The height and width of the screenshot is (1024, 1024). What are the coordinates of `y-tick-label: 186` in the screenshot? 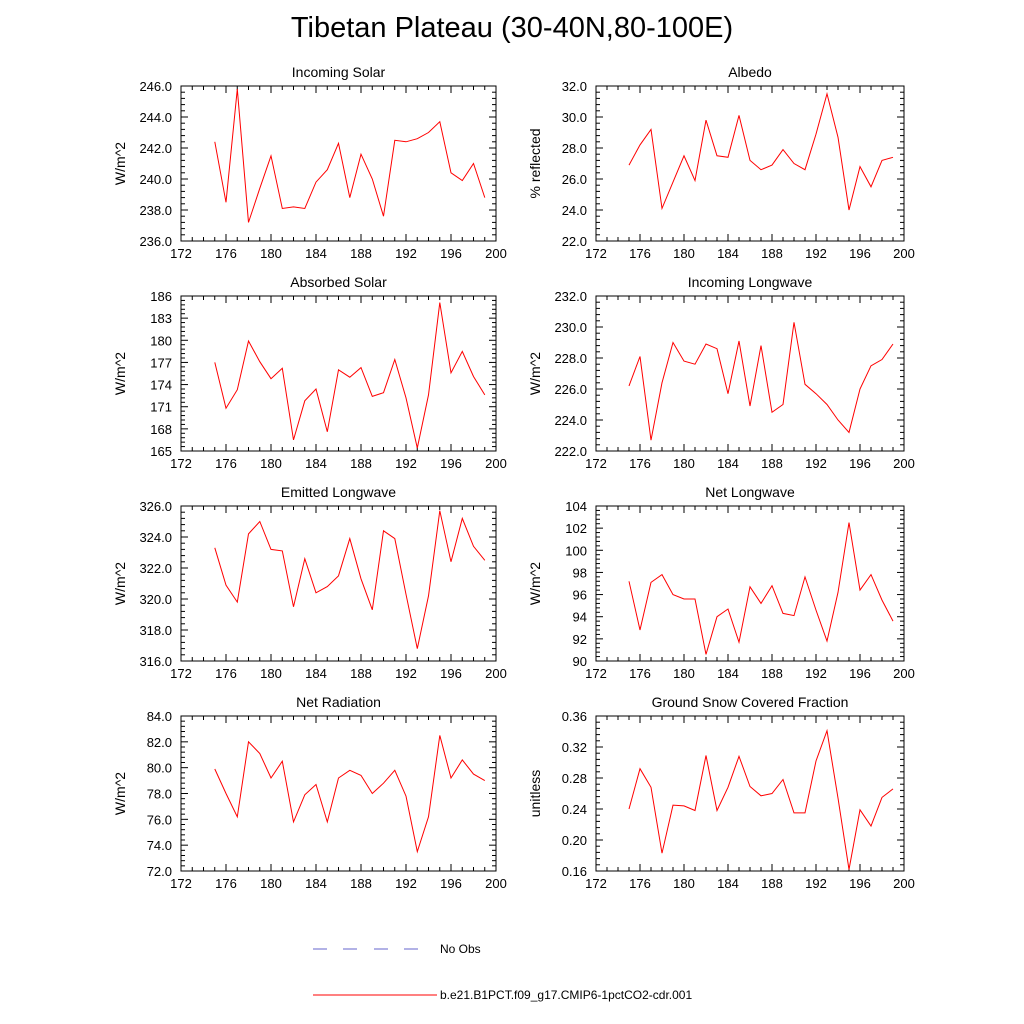 It's located at (161, 296).